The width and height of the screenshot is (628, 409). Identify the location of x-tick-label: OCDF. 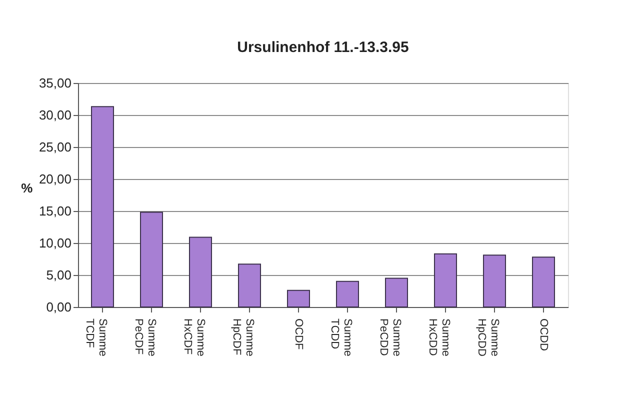
(298, 334).